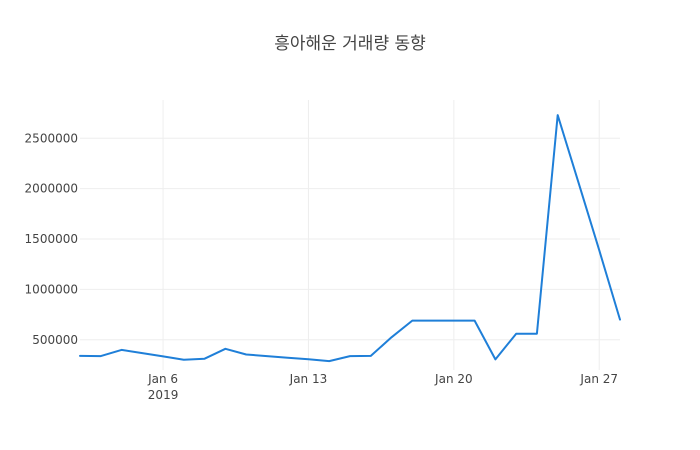 The width and height of the screenshot is (700, 450). I want to click on x-tick-label: Jan 6, so click(162, 379).